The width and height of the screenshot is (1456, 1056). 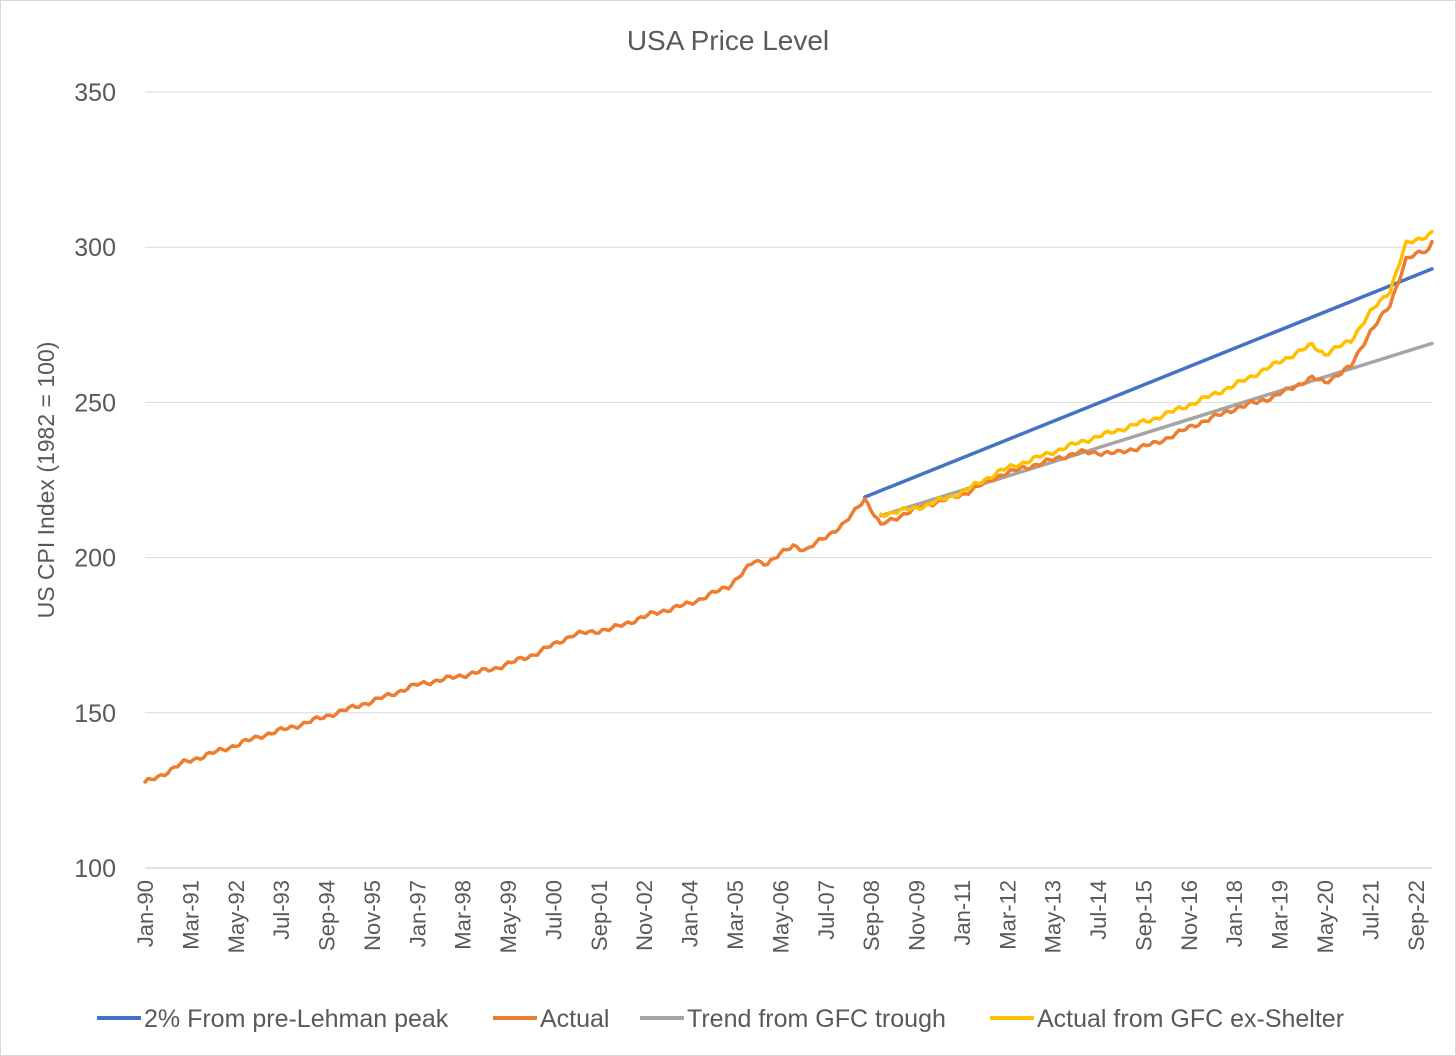 What do you see at coordinates (95, 93) in the screenshot?
I see `y-tick-350: 350` at bounding box center [95, 93].